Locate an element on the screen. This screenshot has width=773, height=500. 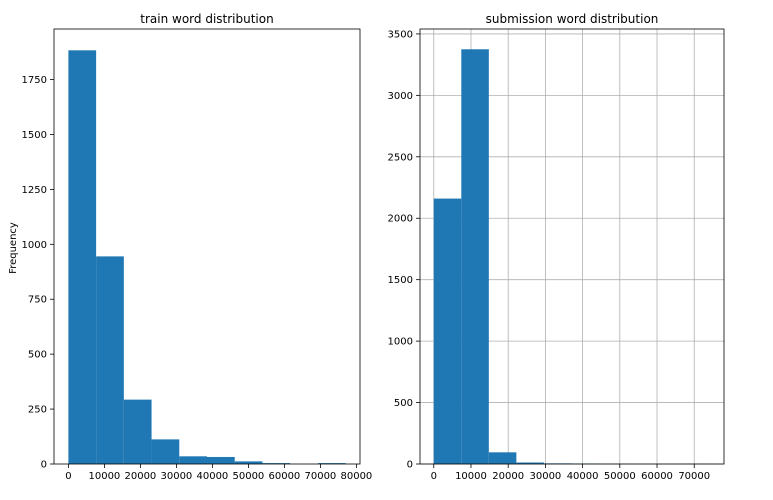
y-tick-label: 750 is located at coordinates (37, 300).